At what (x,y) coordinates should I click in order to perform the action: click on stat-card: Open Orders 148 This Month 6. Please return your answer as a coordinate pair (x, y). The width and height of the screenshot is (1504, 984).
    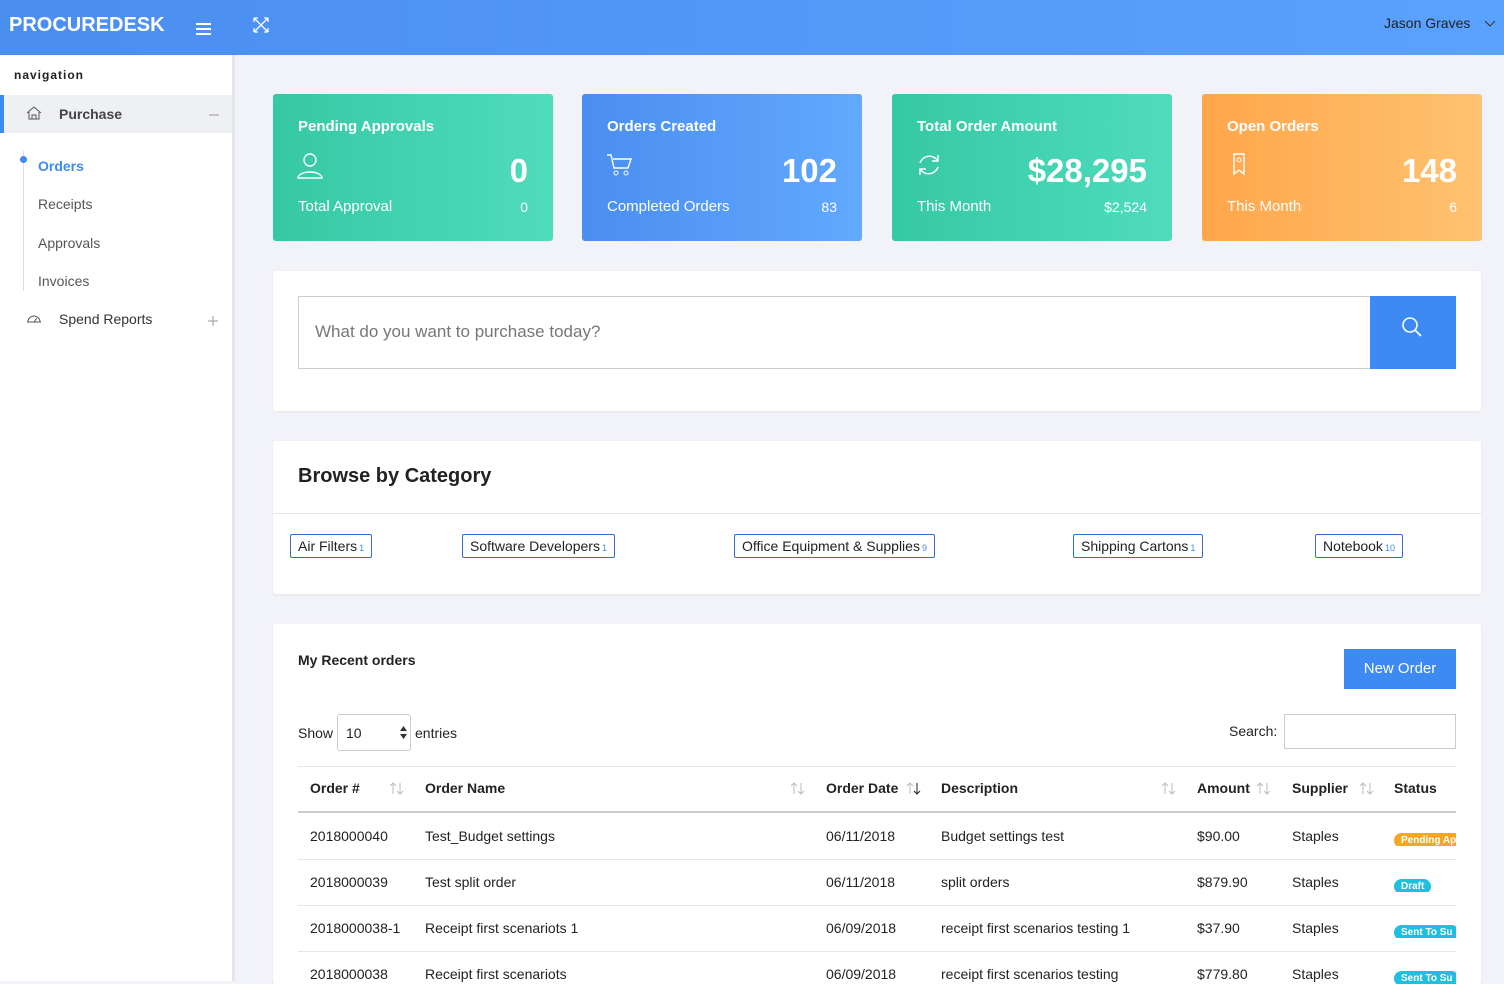
    Looking at the image, I should click on (1342, 167).